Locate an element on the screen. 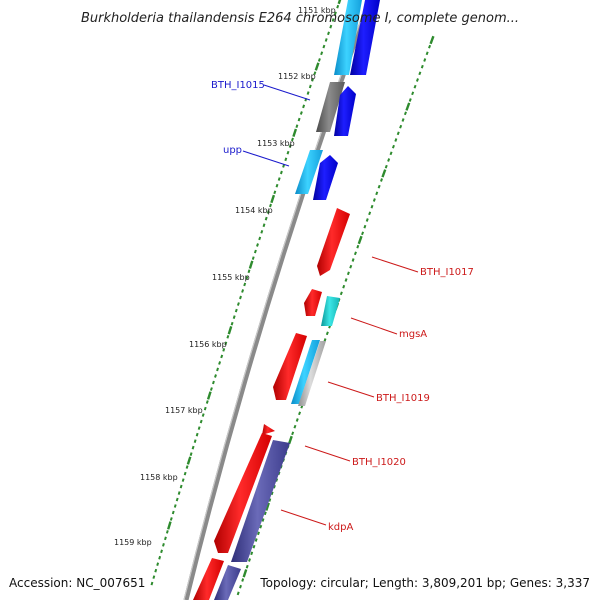 Image resolution: width=600 pixels, height=600 pixels. cds-bth-i1019-red is located at coordinates (290, 366).